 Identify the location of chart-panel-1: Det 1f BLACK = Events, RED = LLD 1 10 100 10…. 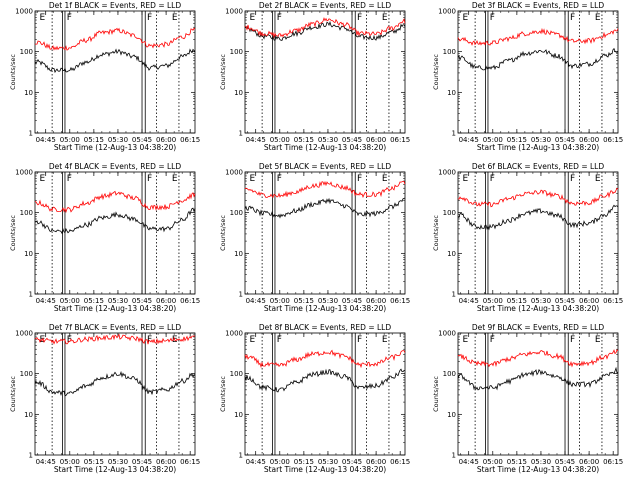
(104, 76).